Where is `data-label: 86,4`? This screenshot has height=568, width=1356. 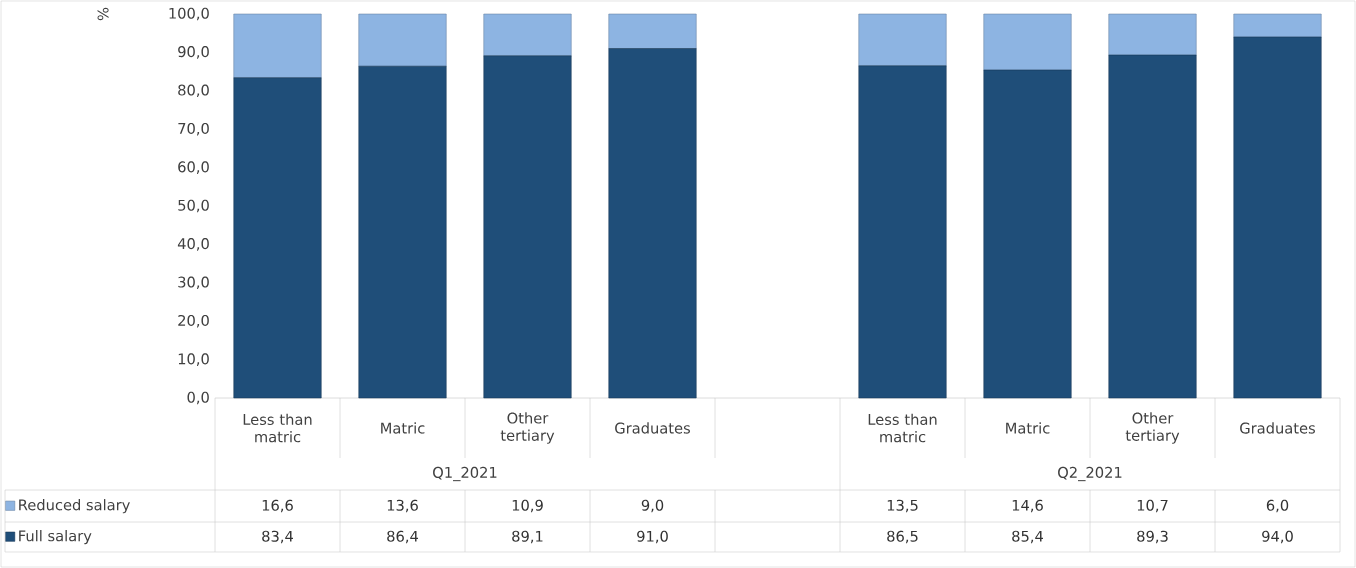 data-label: 86,4 is located at coordinates (403, 537).